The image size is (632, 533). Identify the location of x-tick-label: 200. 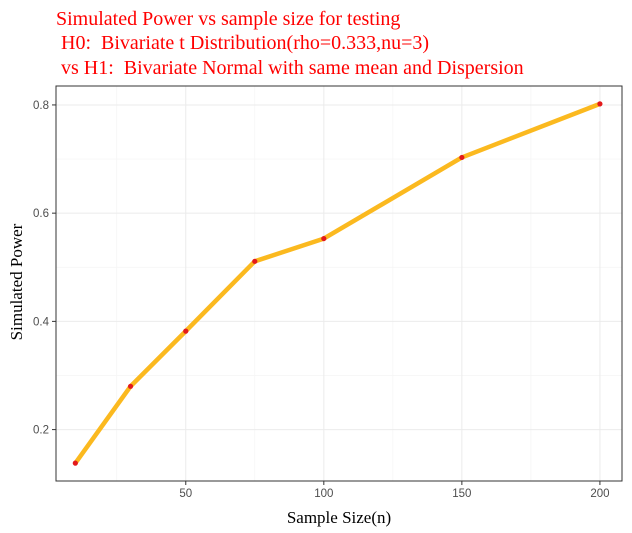
(599, 494).